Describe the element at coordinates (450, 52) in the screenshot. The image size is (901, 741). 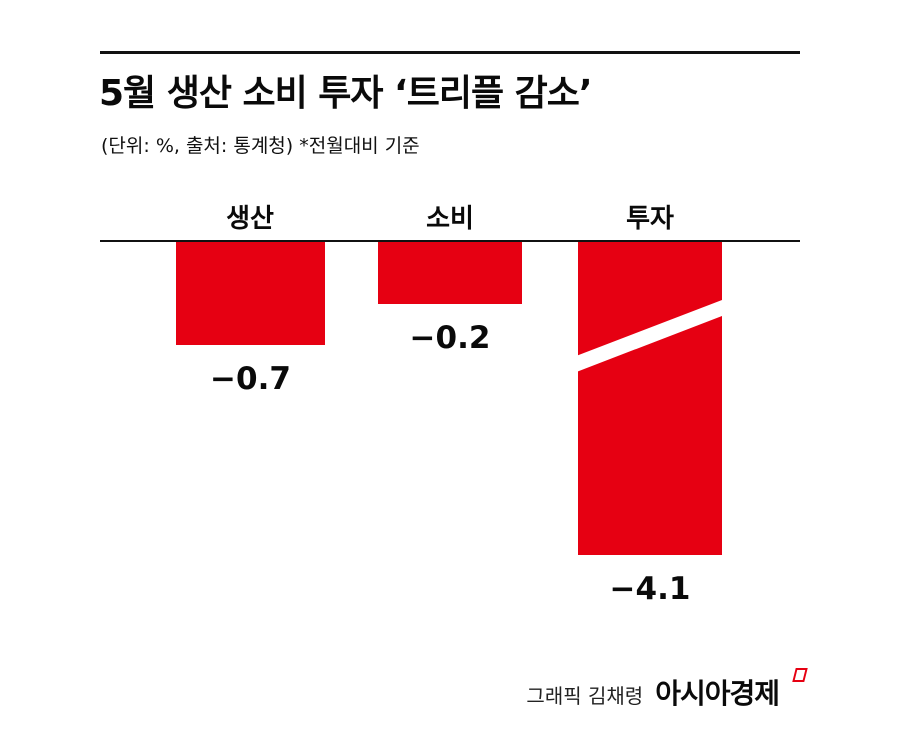
I see `top-rule` at that location.